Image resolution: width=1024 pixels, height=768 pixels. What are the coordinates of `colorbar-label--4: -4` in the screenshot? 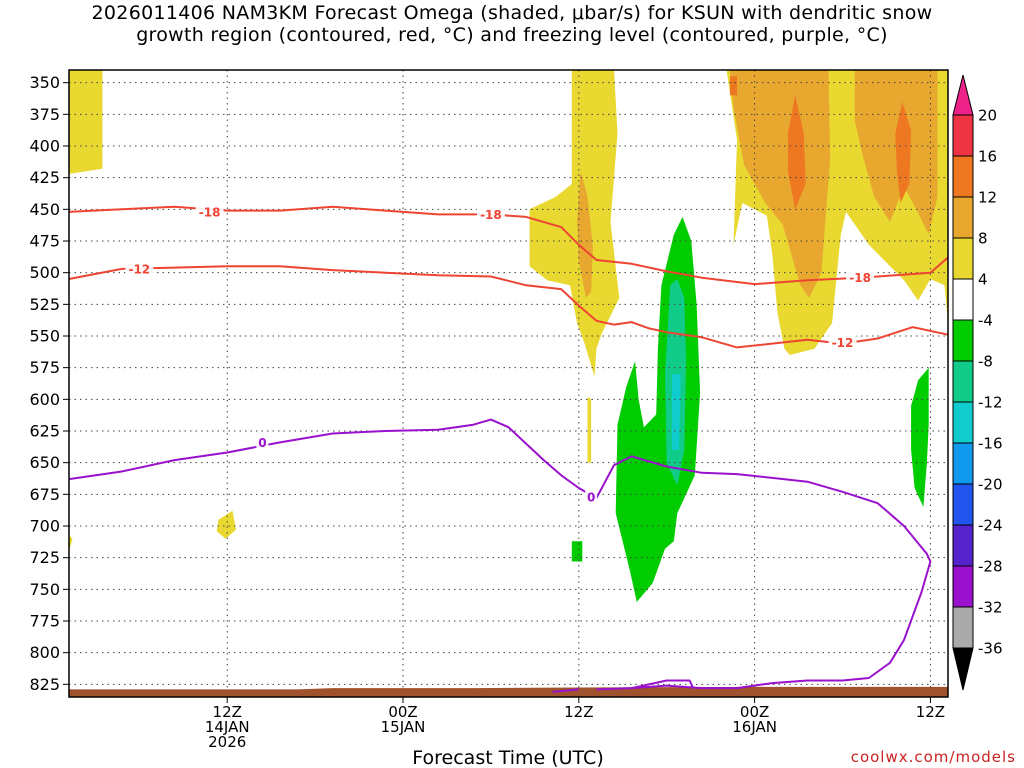 It's located at (985, 321).